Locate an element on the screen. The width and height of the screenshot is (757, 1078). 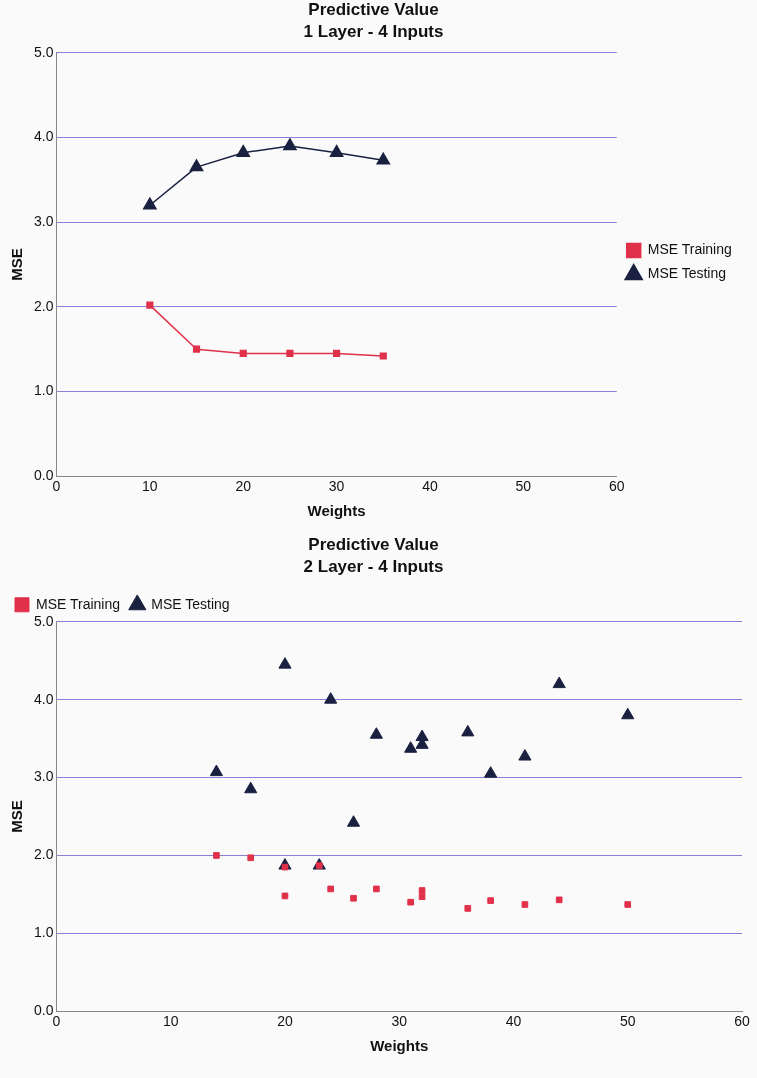
chart-subtitle: 1 Layer - 4 Inputs is located at coordinates (373, 32).